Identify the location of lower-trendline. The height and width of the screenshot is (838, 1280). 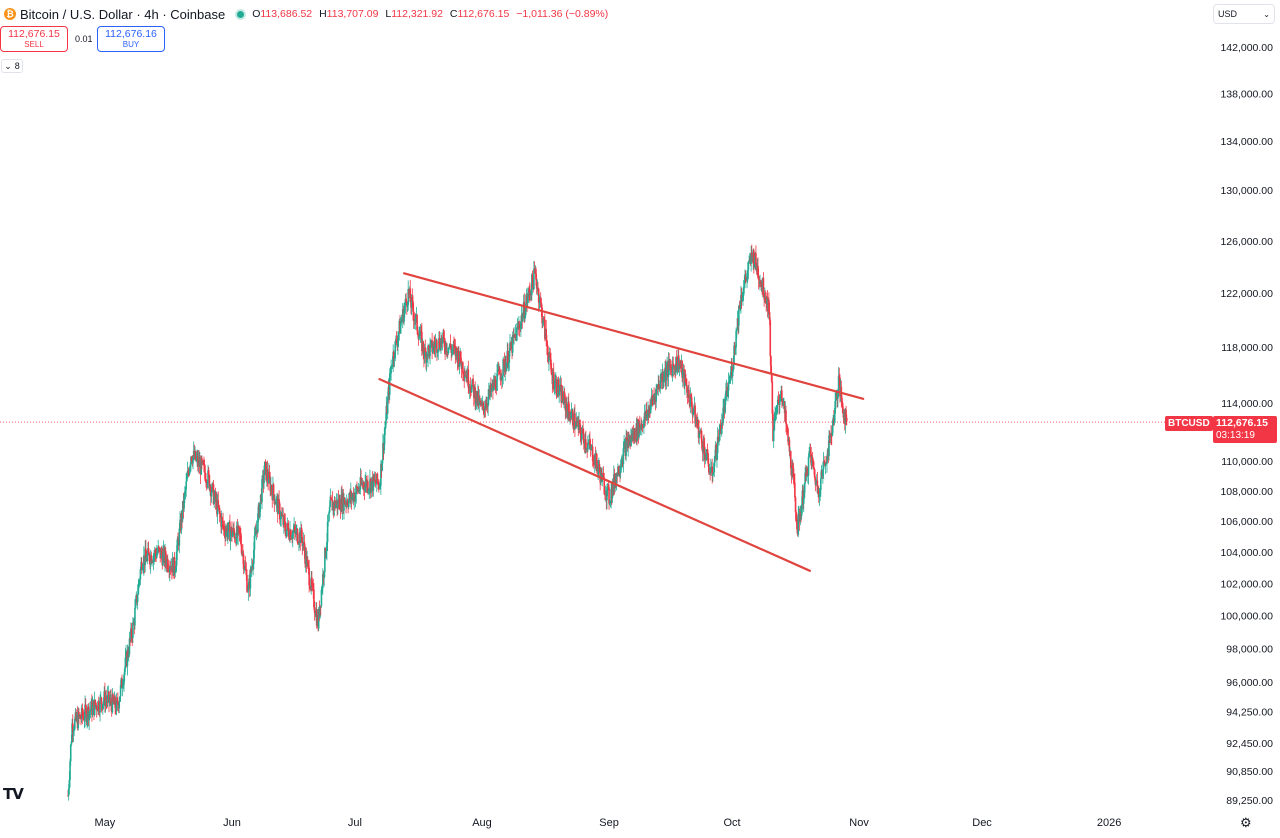
(594, 475).